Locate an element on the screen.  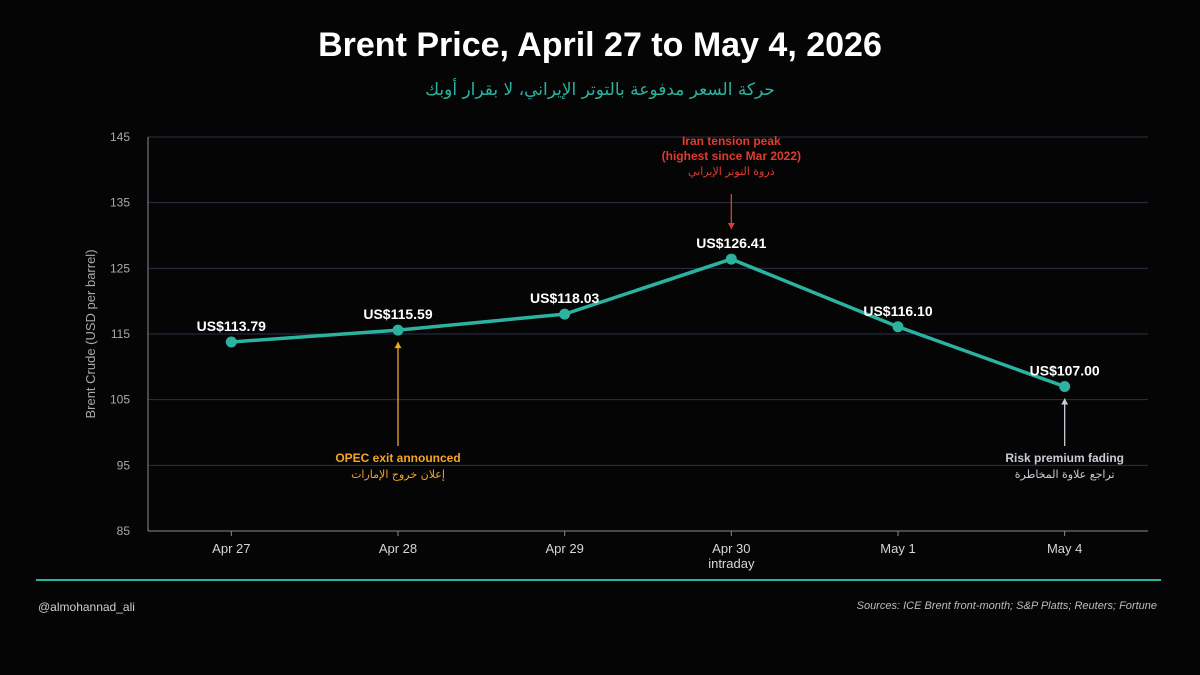
data-label: US$118.03 is located at coordinates (564, 298).